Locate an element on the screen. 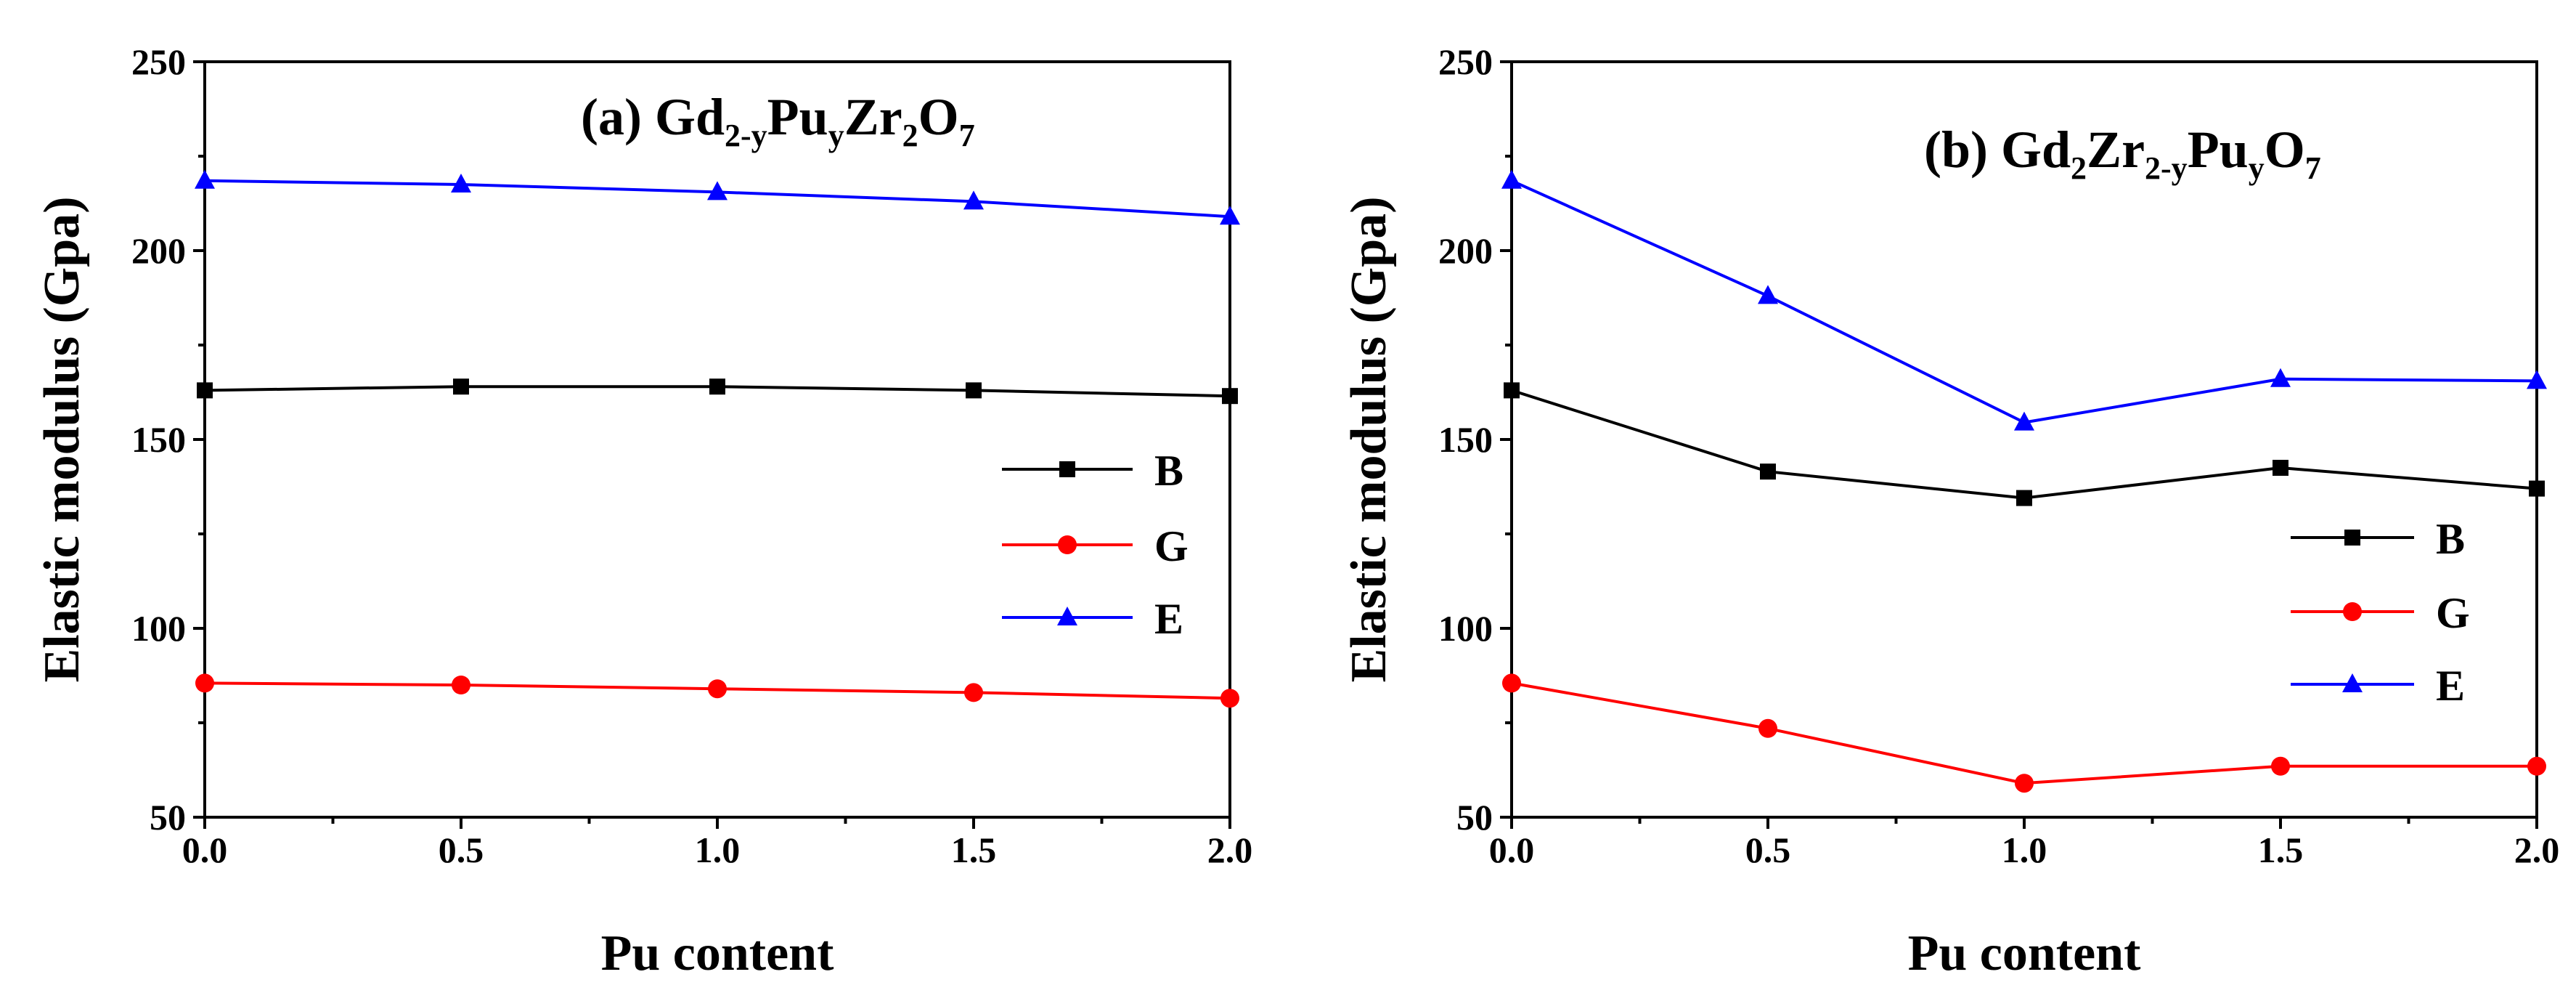 This screenshot has height=993, width=2576. title-part: (a) Gd is located at coordinates (653, 117).